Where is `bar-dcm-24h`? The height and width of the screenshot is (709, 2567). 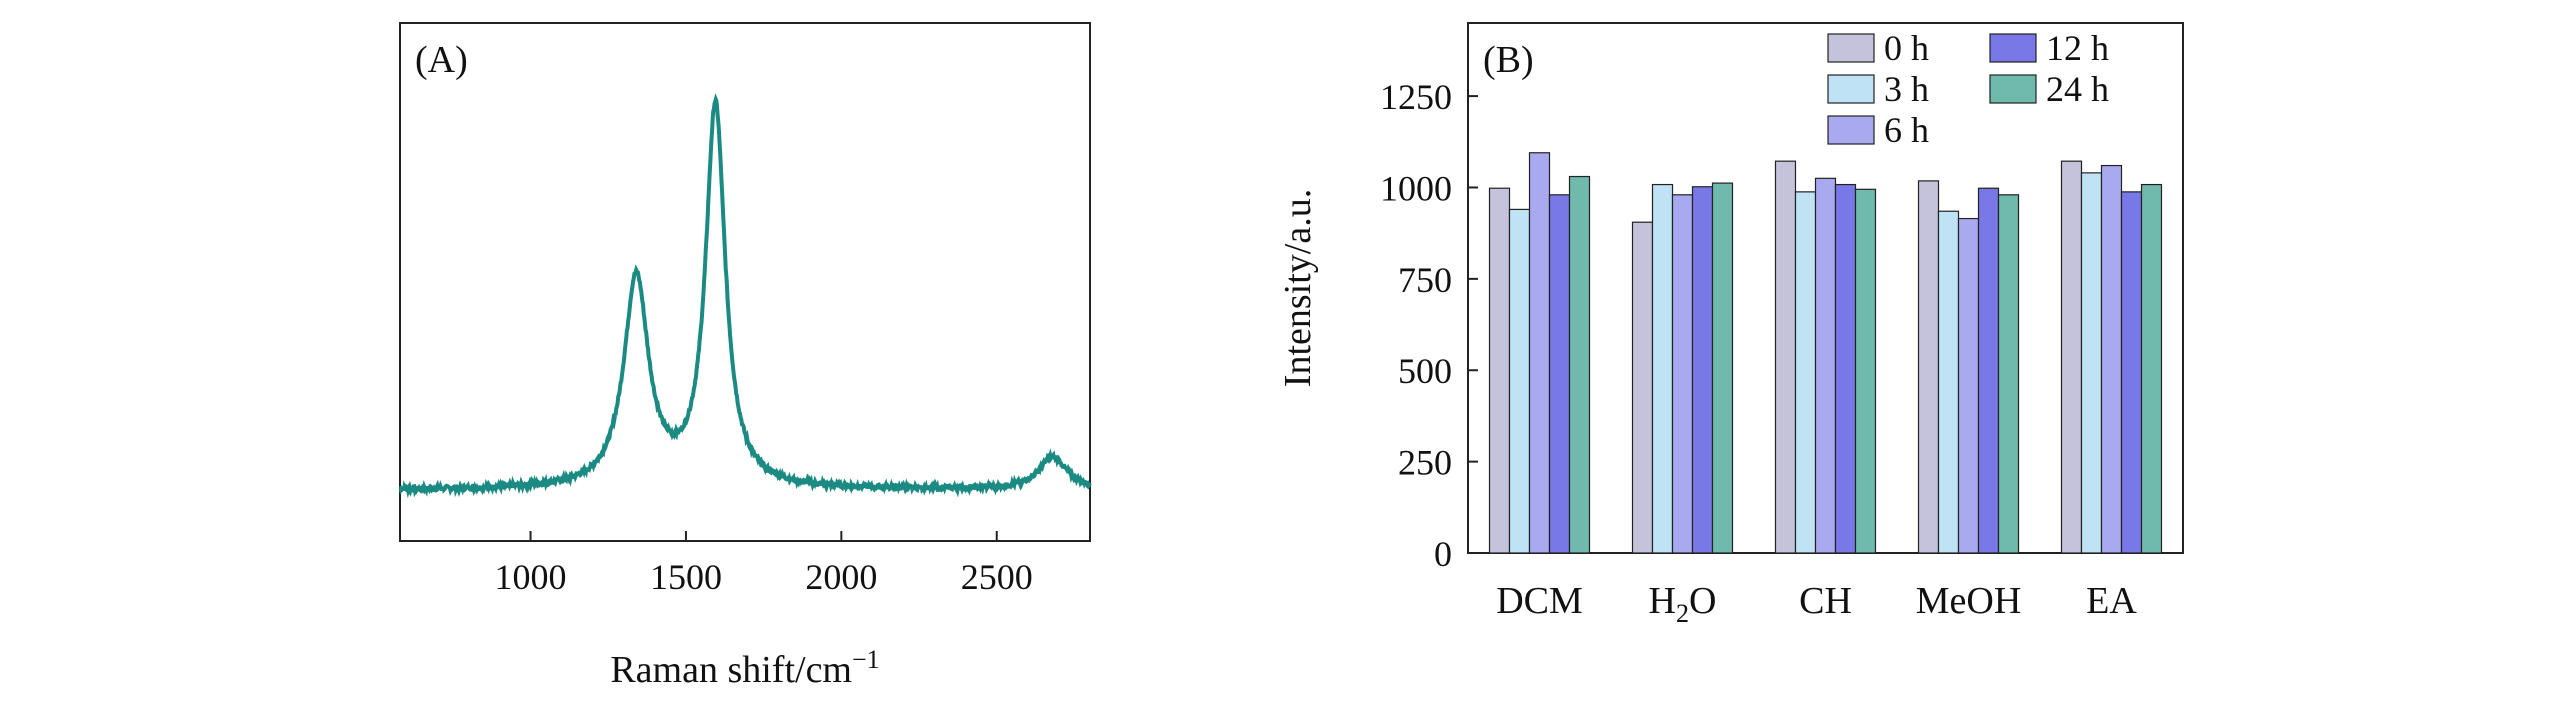 bar-dcm-24h is located at coordinates (1579, 364).